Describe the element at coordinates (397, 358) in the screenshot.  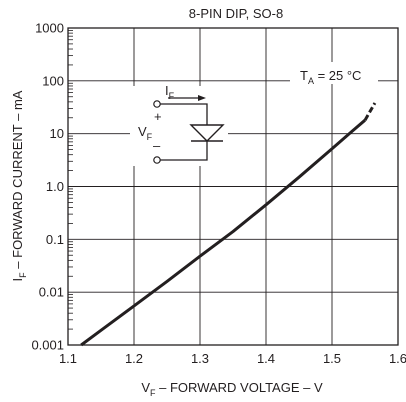
I see `x-tick-label: 1.6` at that location.